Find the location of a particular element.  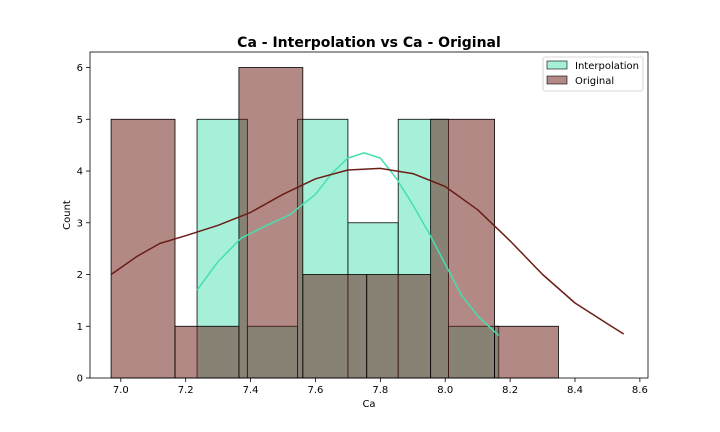

x-tick-label: 7.4 is located at coordinates (251, 390).